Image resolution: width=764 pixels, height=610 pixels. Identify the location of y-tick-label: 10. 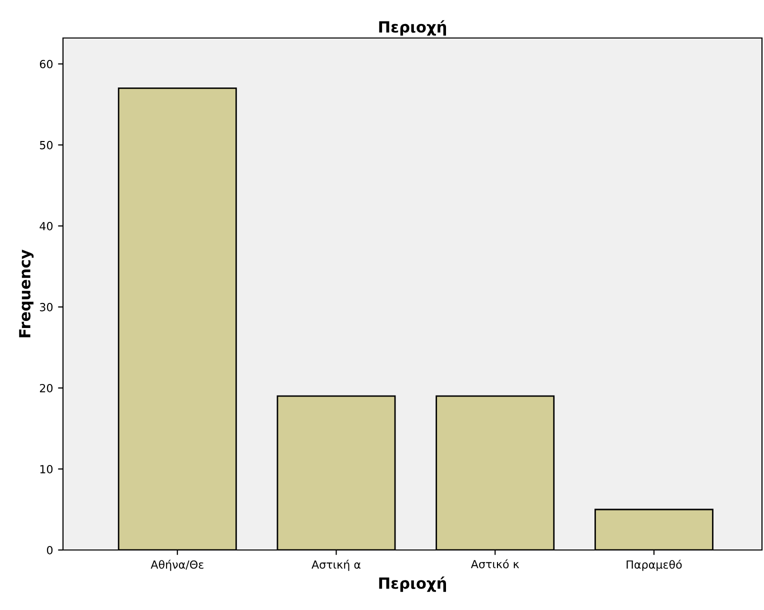
(46, 469).